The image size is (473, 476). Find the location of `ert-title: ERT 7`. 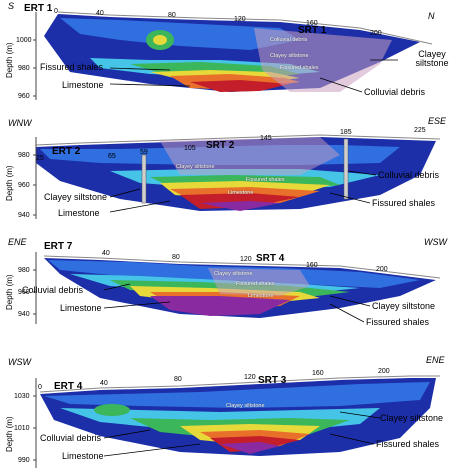

ert-title: ERT 7 is located at coordinates (58, 246).